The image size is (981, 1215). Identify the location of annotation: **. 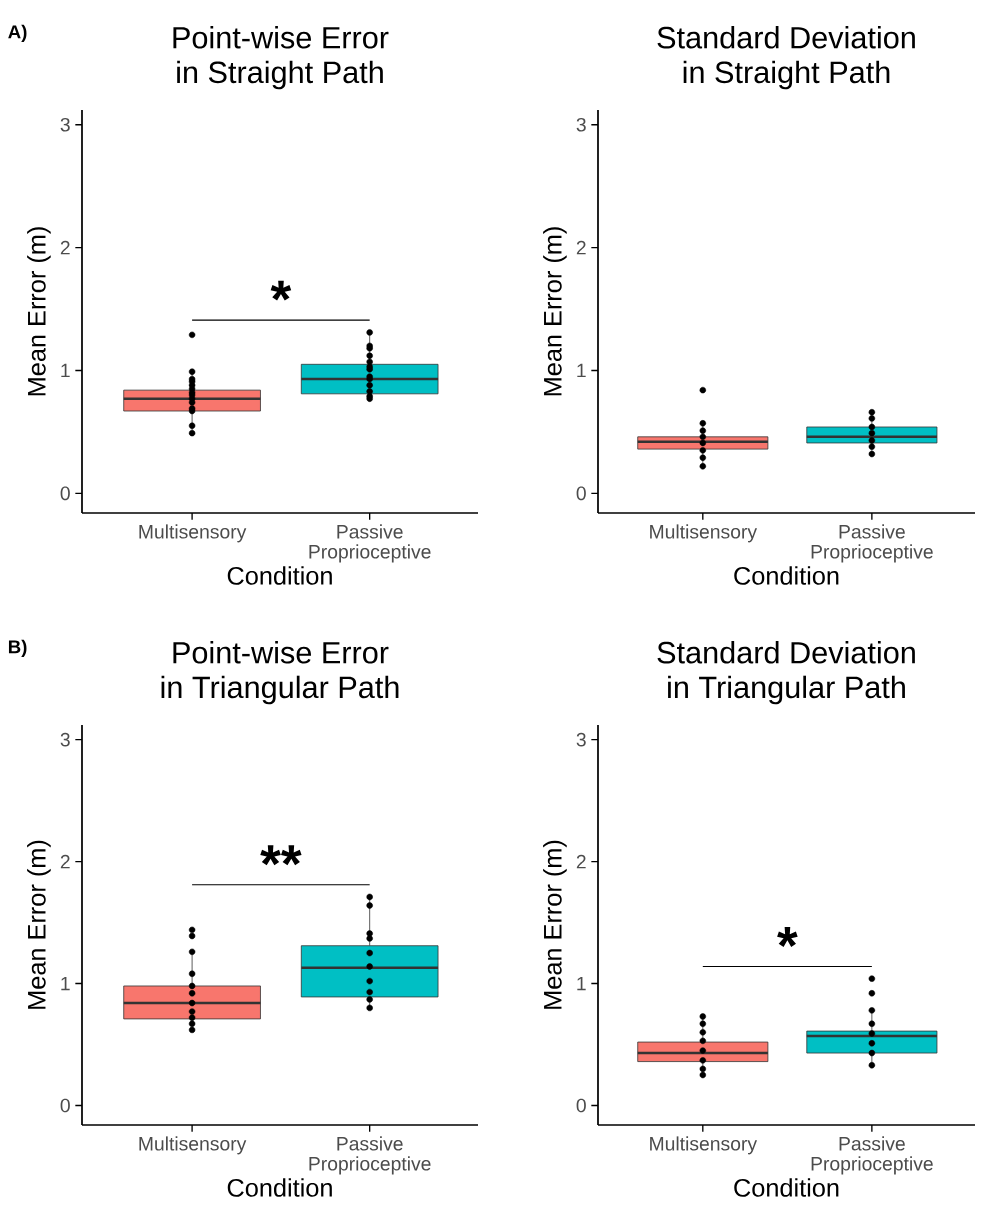
(281, 855).